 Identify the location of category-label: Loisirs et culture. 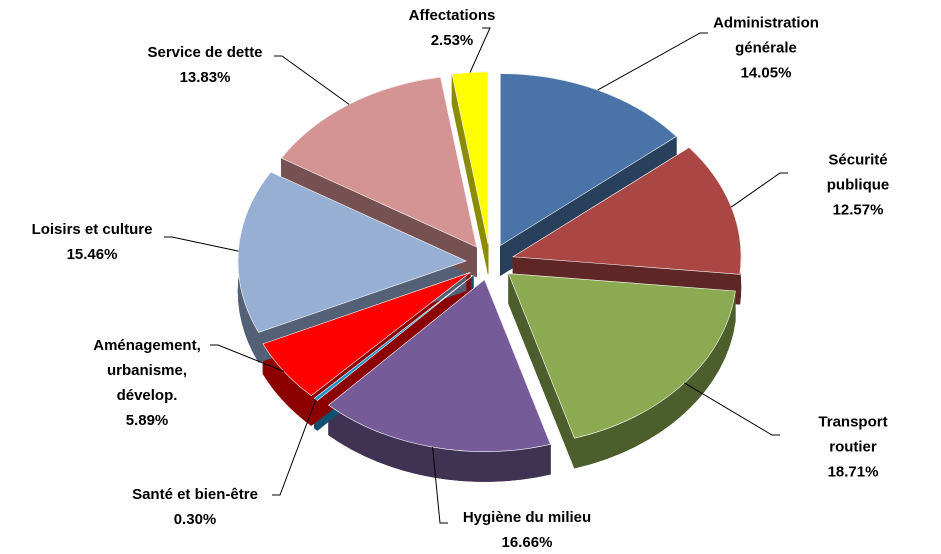
(92, 229).